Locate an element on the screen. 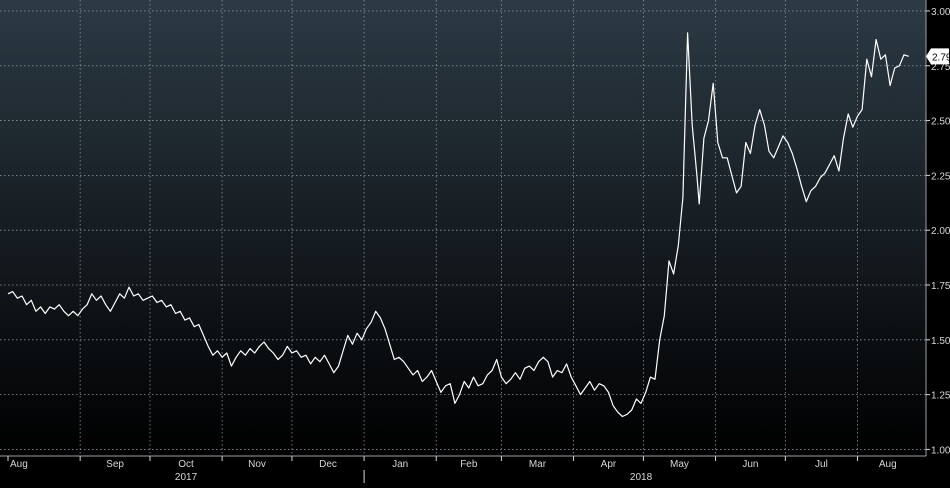  y-tick-label: 2.25 is located at coordinates (940, 176).